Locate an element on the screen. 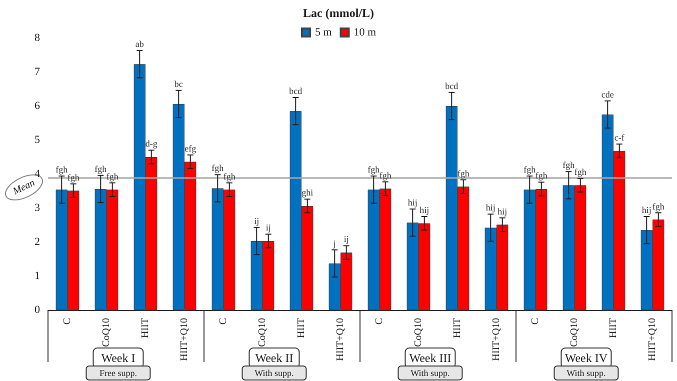 Image resolution: width=677 pixels, height=381 pixels. y-tick-label: 8 is located at coordinates (37, 38).